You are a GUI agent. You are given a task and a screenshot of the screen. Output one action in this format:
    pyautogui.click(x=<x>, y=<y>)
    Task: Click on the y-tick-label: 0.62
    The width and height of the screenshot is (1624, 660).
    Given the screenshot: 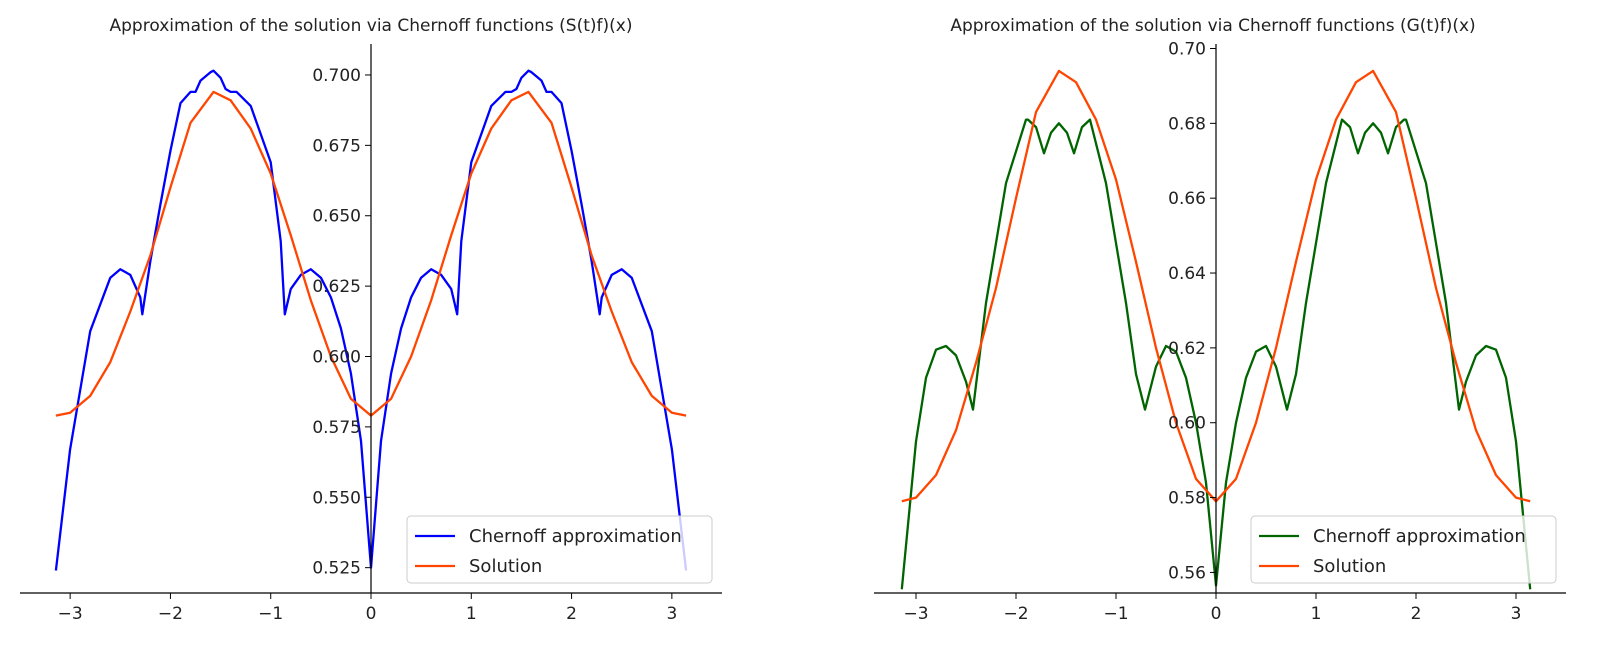 What is the action you would take?
    pyautogui.click(x=1187, y=349)
    